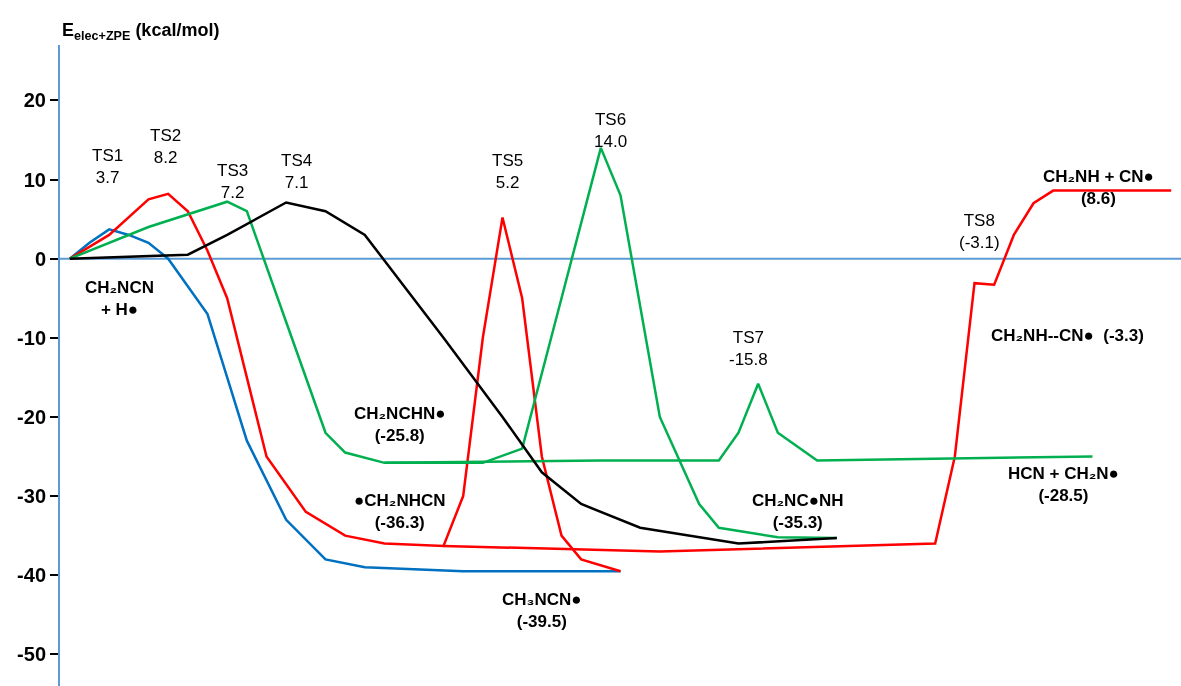  What do you see at coordinates (34, 100) in the screenshot?
I see `y-tick-label: 20` at bounding box center [34, 100].